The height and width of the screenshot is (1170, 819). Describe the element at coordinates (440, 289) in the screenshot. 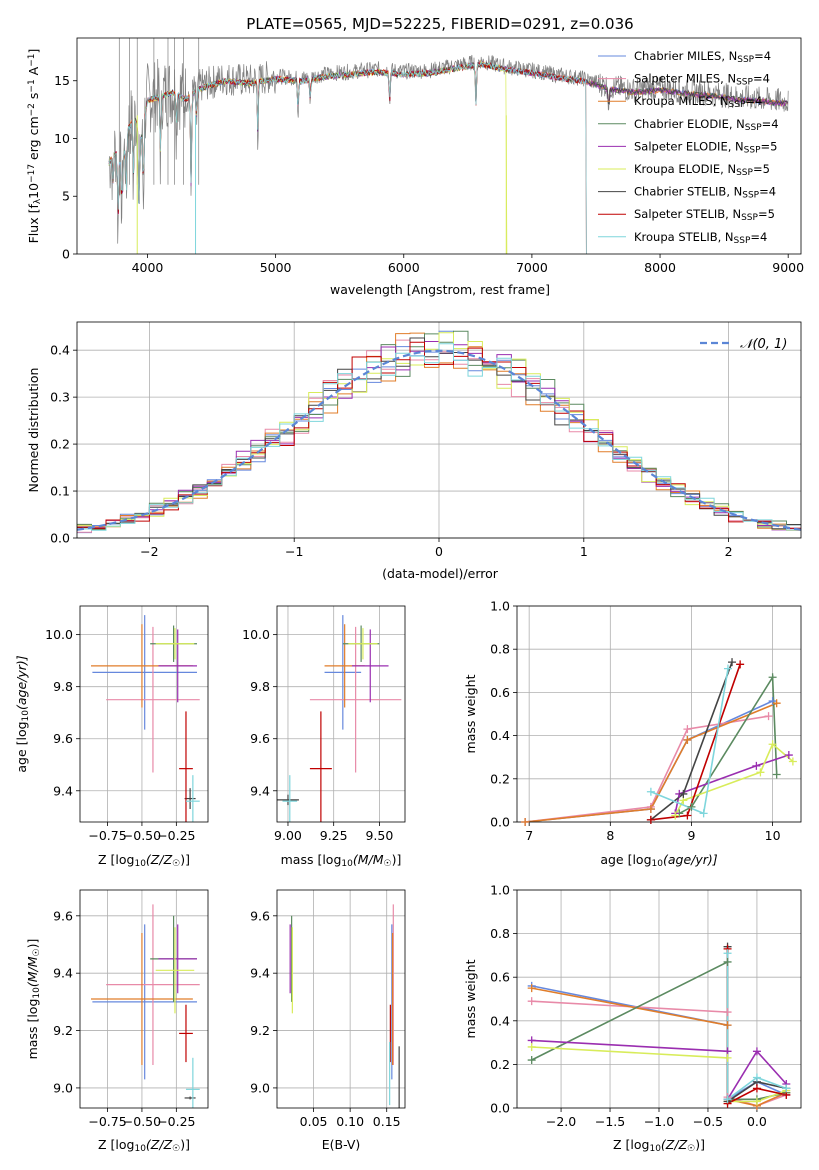

I see `spectrum-xlabel: wavelength [Angstrom, rest frame]` at that location.